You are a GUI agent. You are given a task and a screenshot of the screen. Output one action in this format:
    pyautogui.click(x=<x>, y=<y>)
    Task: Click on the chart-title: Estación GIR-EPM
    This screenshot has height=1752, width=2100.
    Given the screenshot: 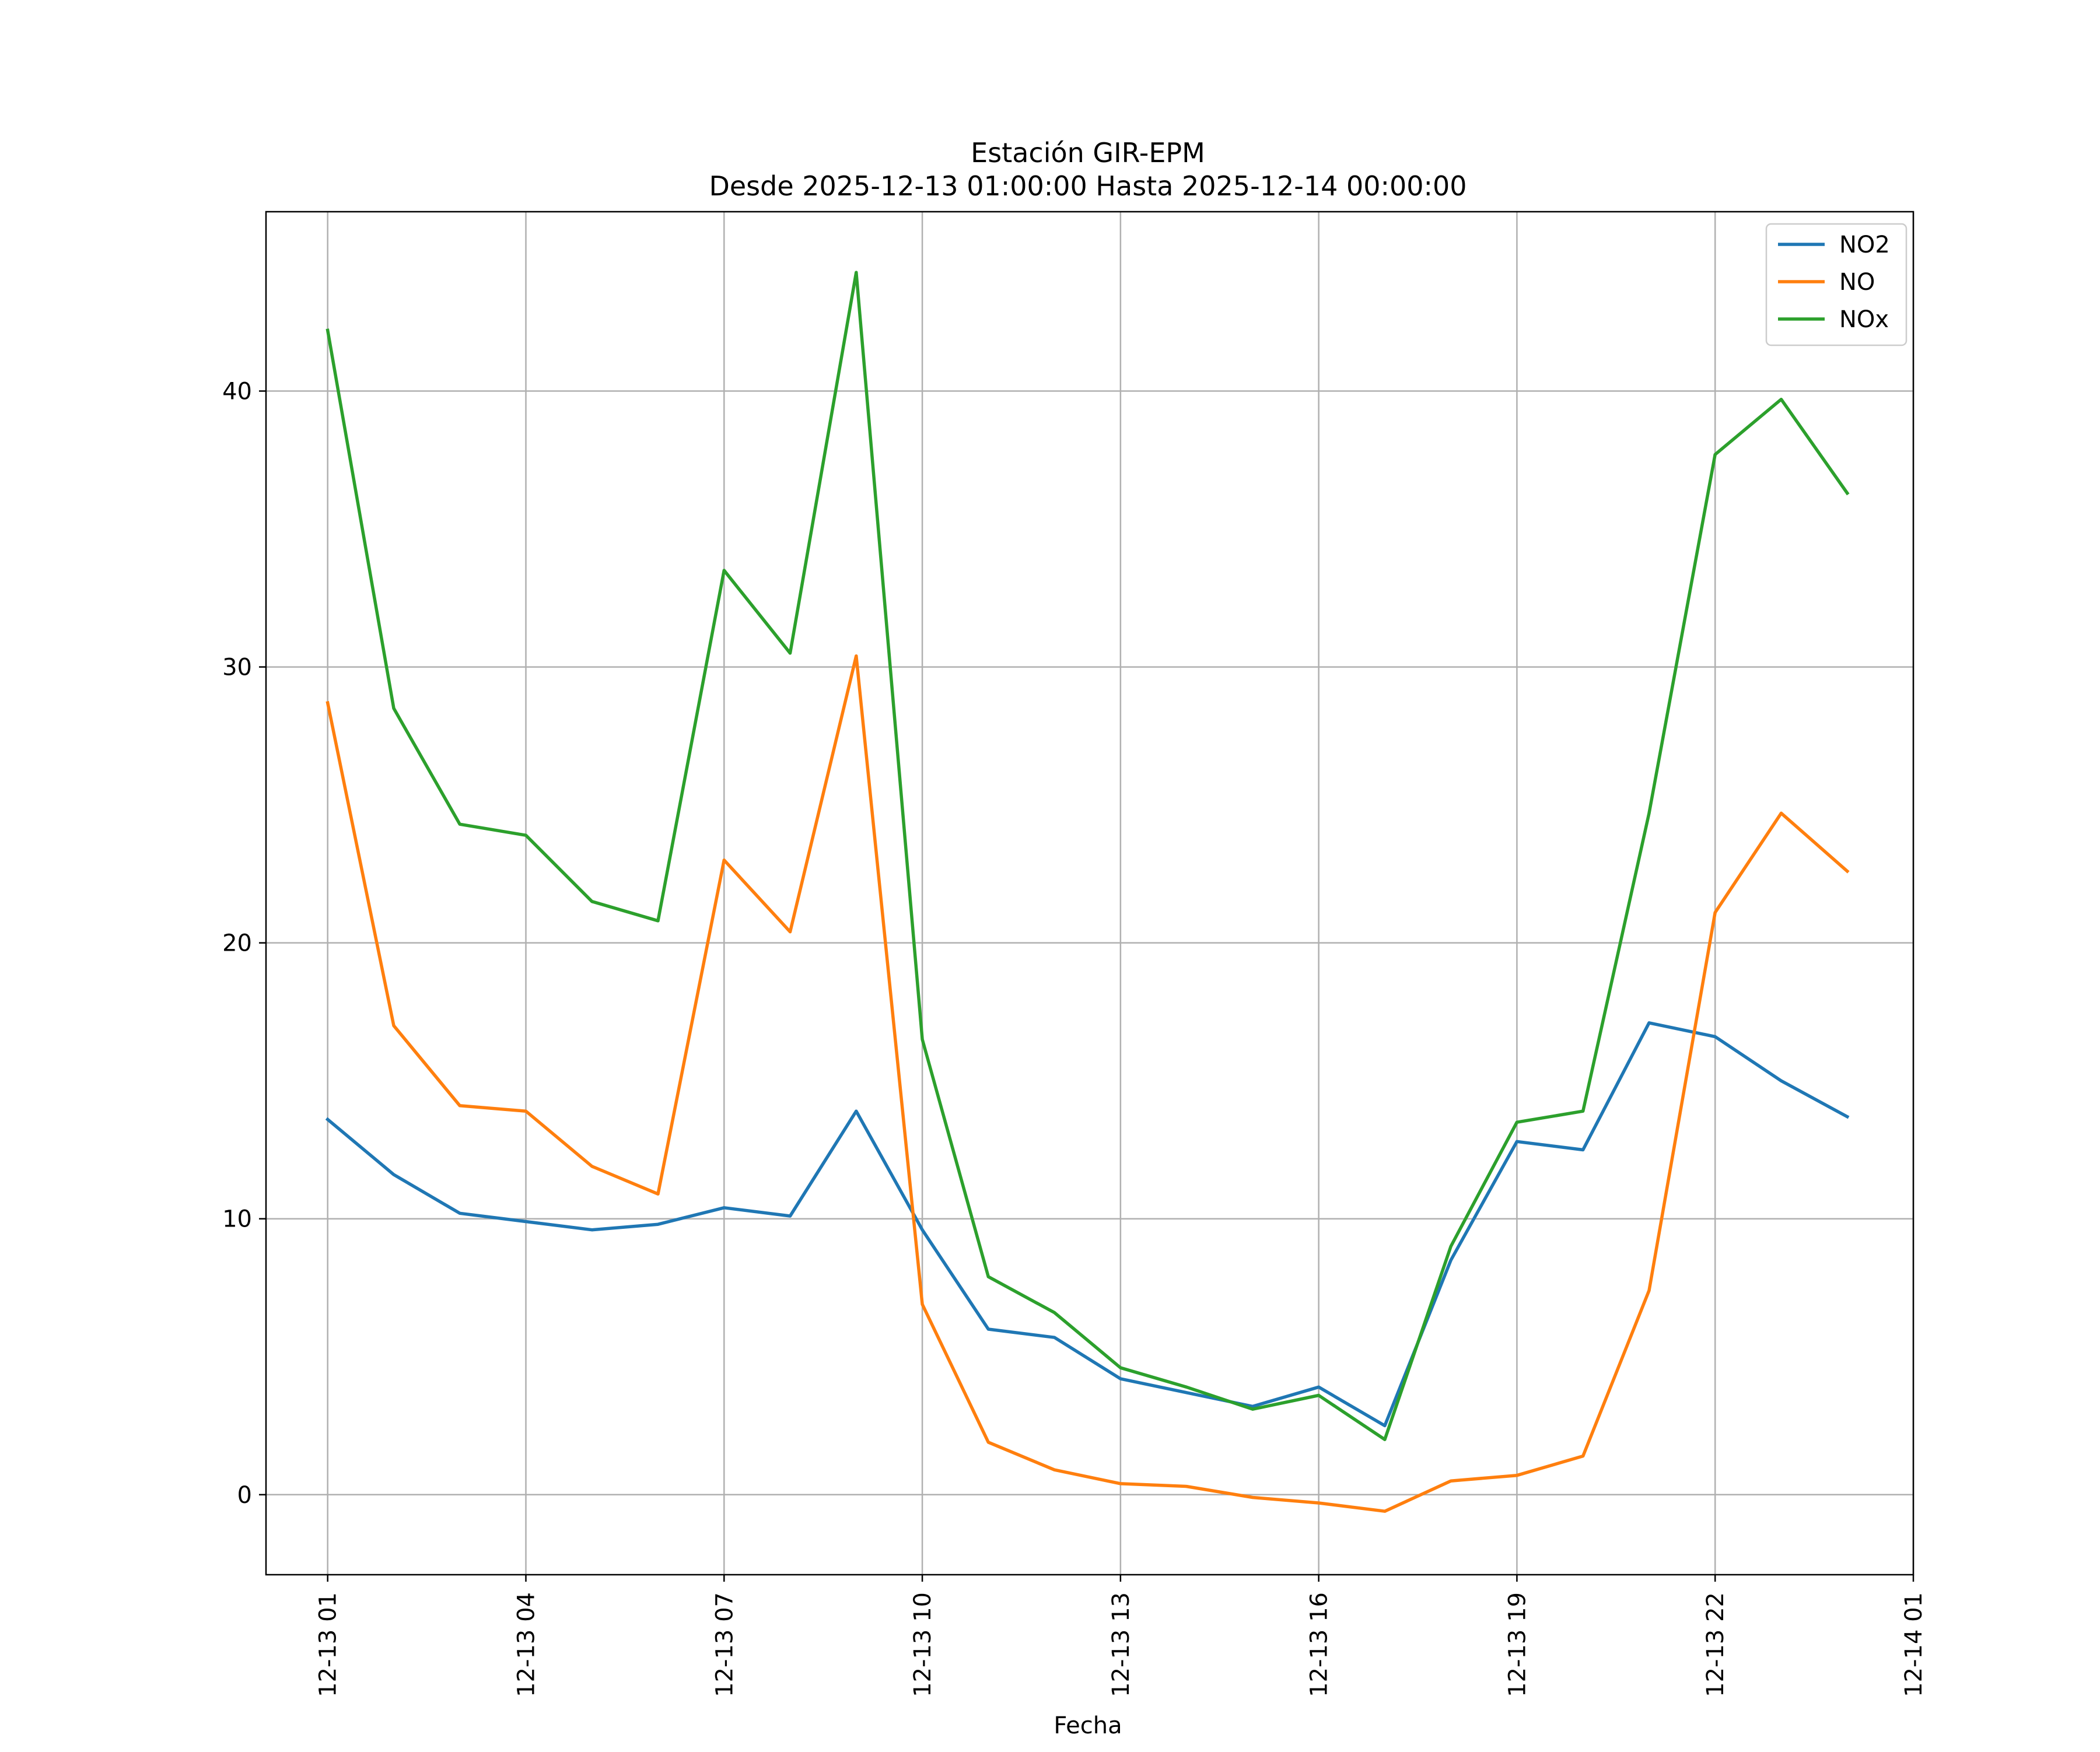 What is the action you would take?
    pyautogui.click(x=1088, y=153)
    